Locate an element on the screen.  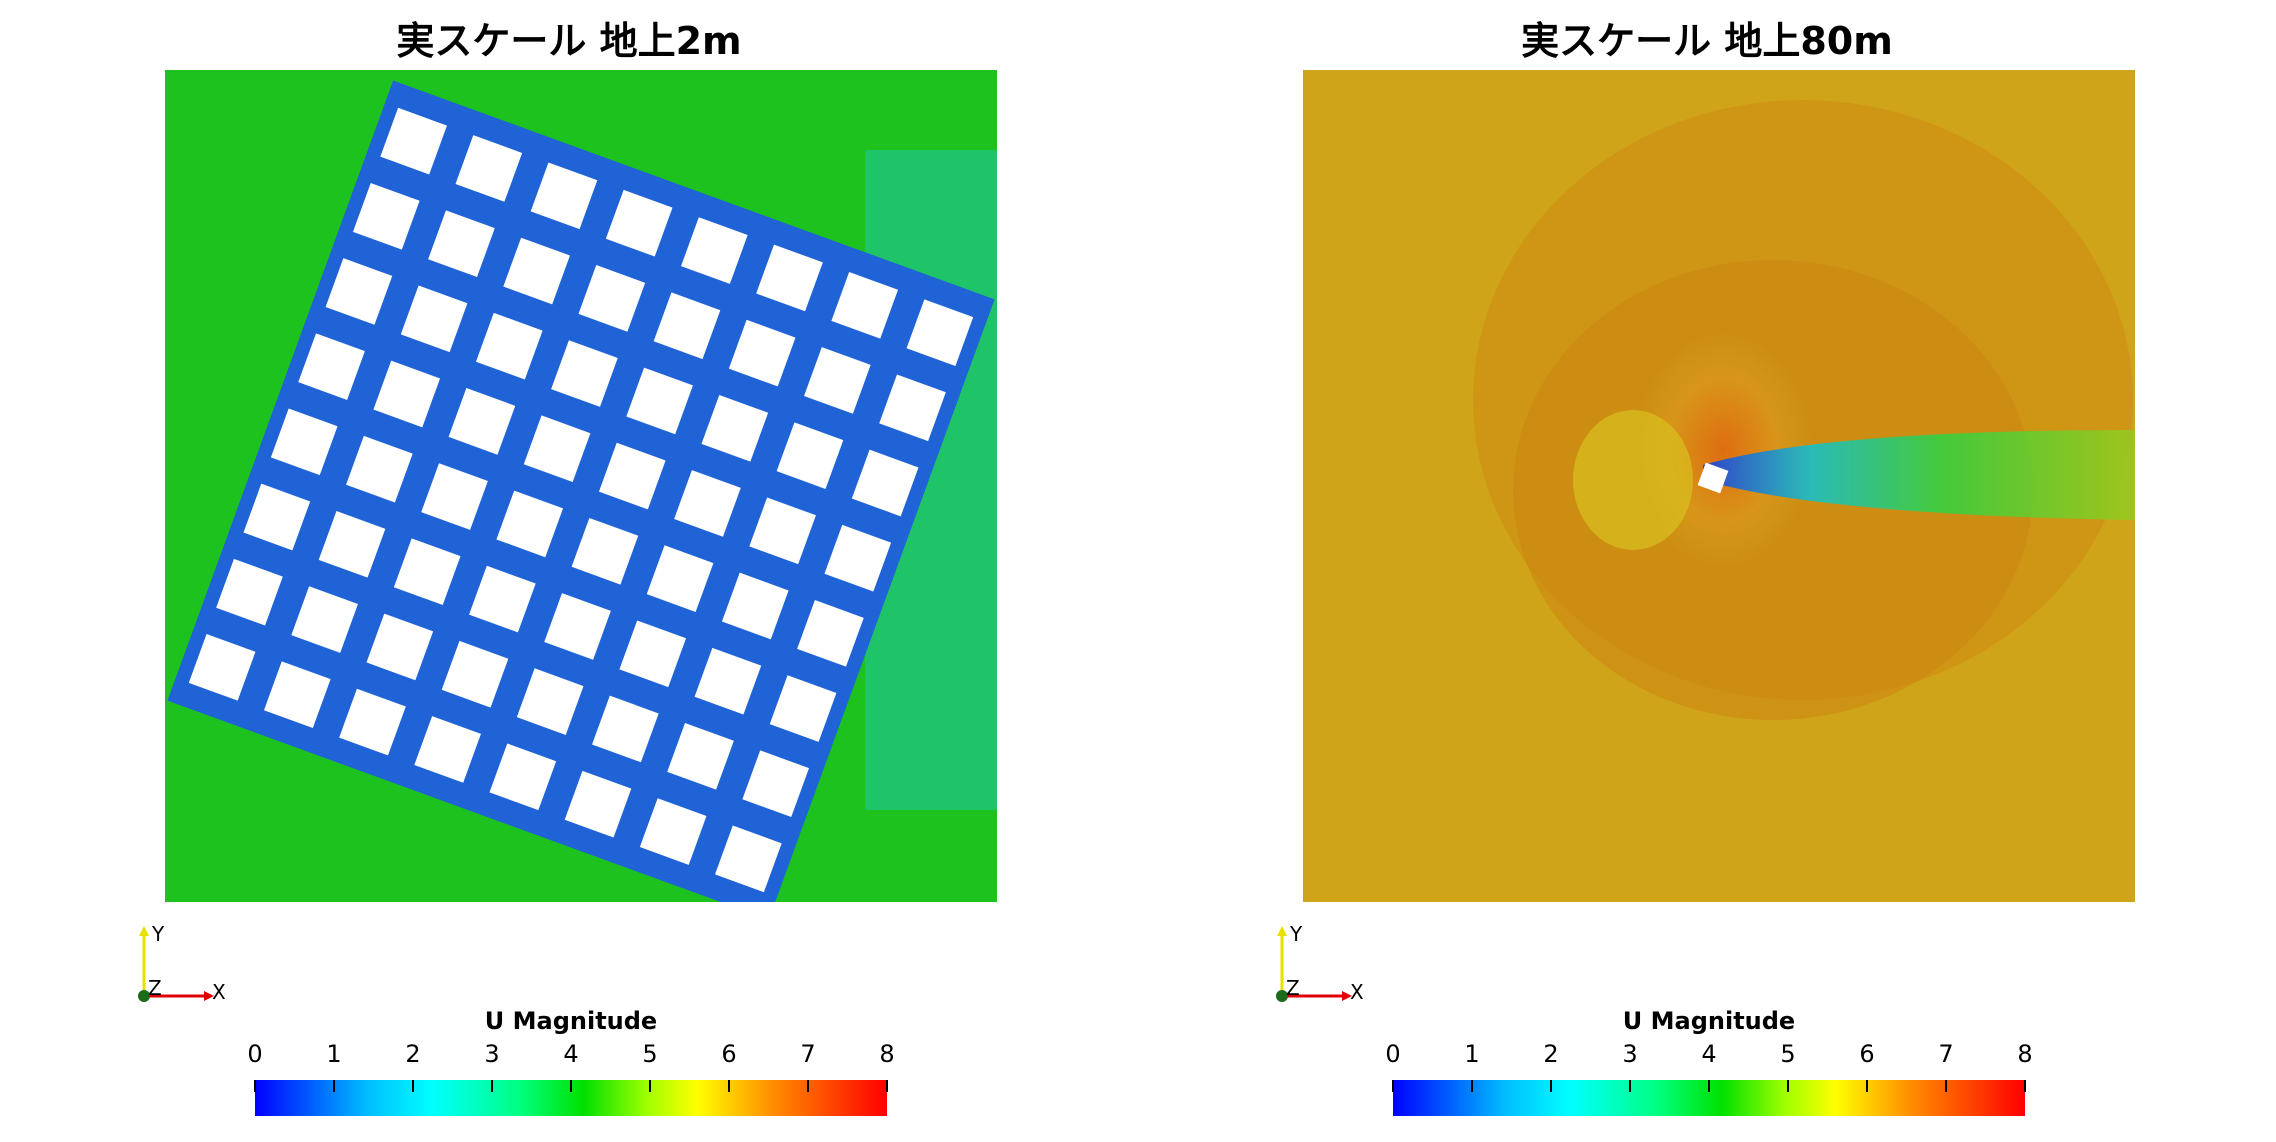
colorbar-ticks is located at coordinates (571, 1086).